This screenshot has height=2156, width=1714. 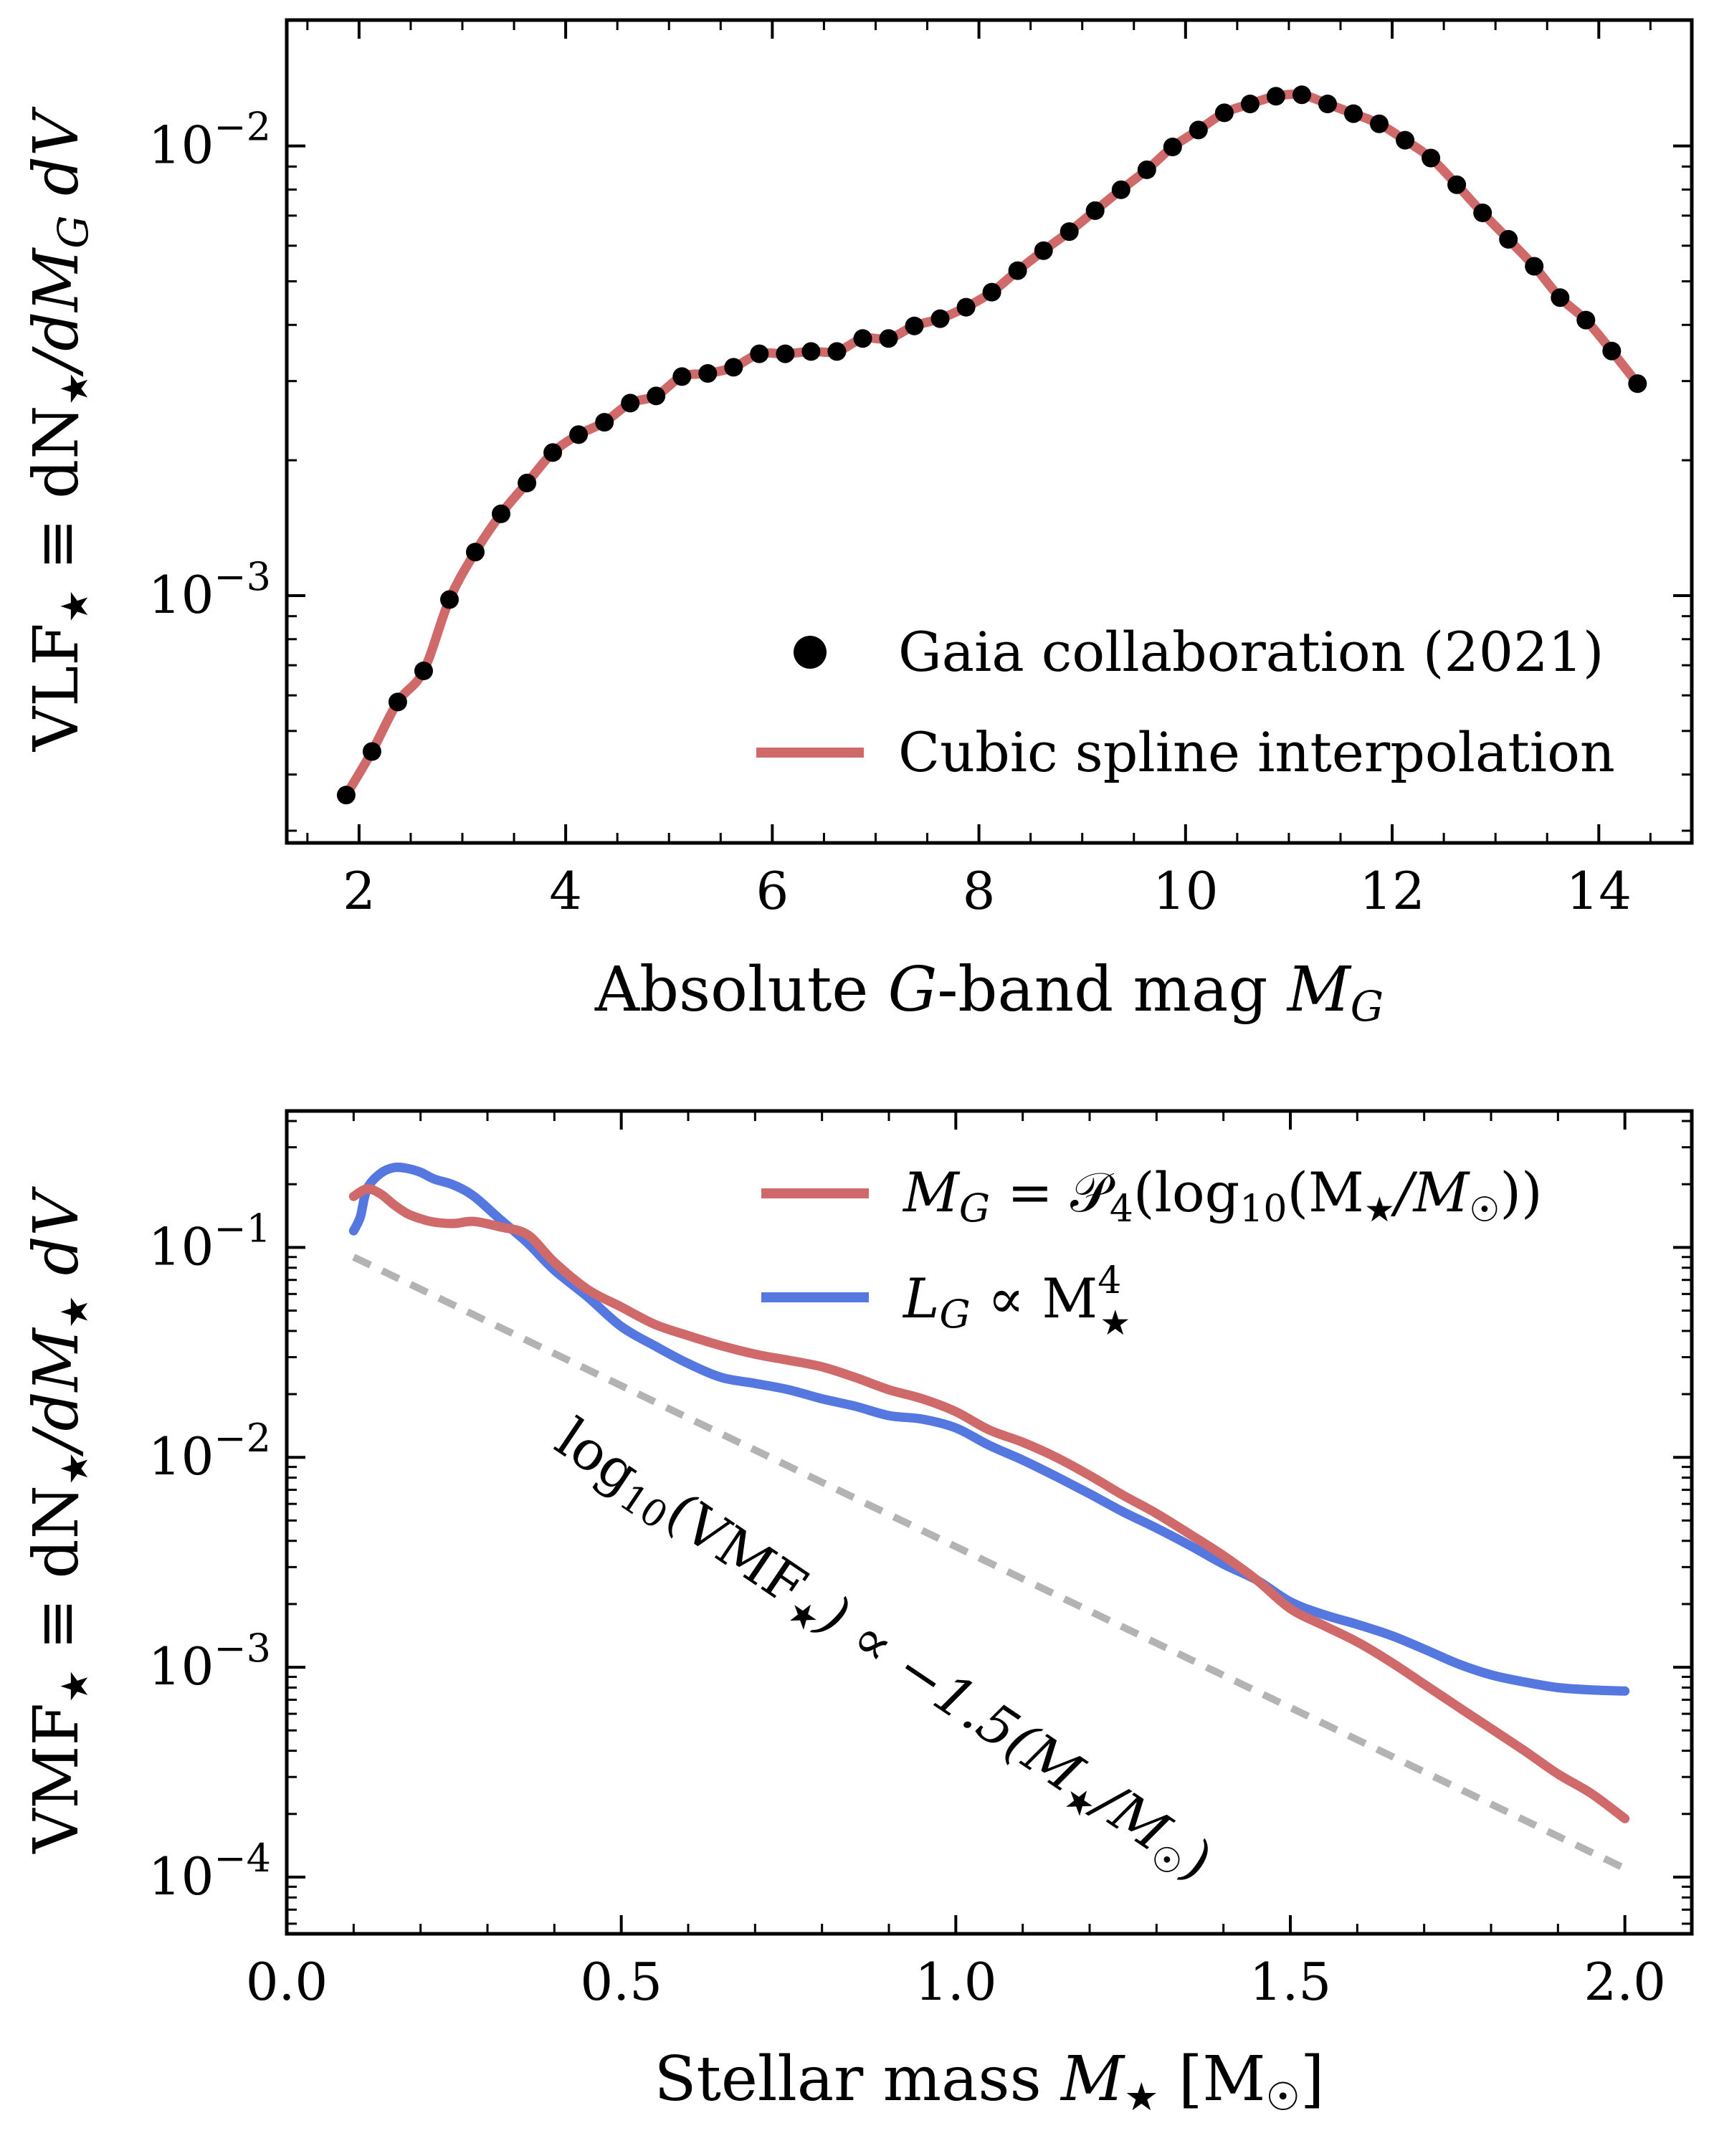 I want to click on legend-label-poly: MG = 𝒫4(log10(M★/M☉)), so click(x=1222, y=1195).